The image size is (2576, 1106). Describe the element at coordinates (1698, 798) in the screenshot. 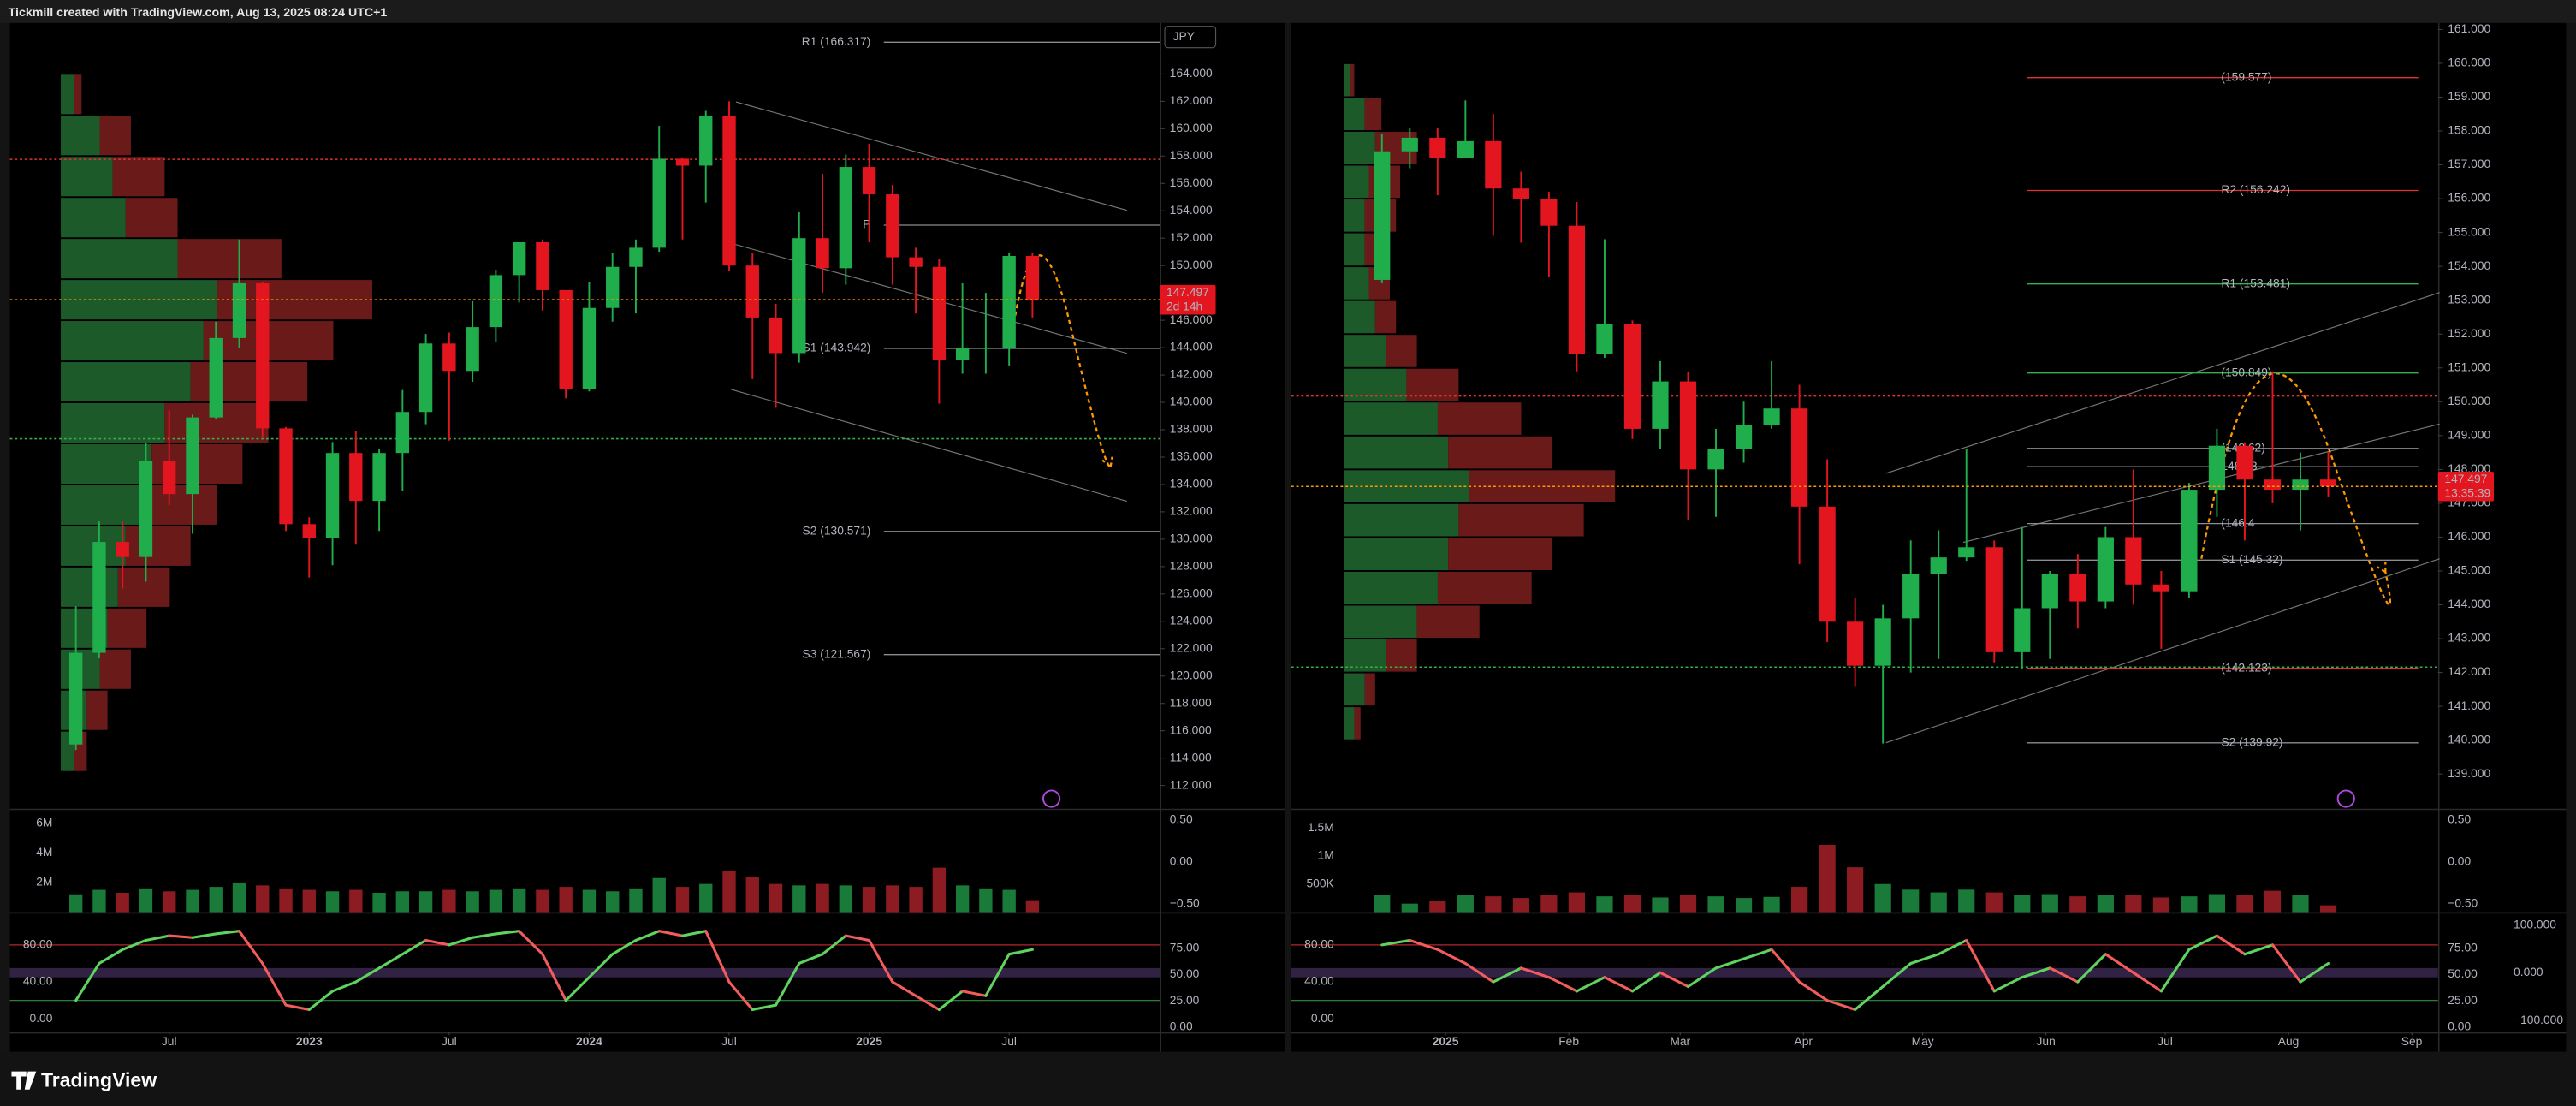

I see `alert-icons` at that location.